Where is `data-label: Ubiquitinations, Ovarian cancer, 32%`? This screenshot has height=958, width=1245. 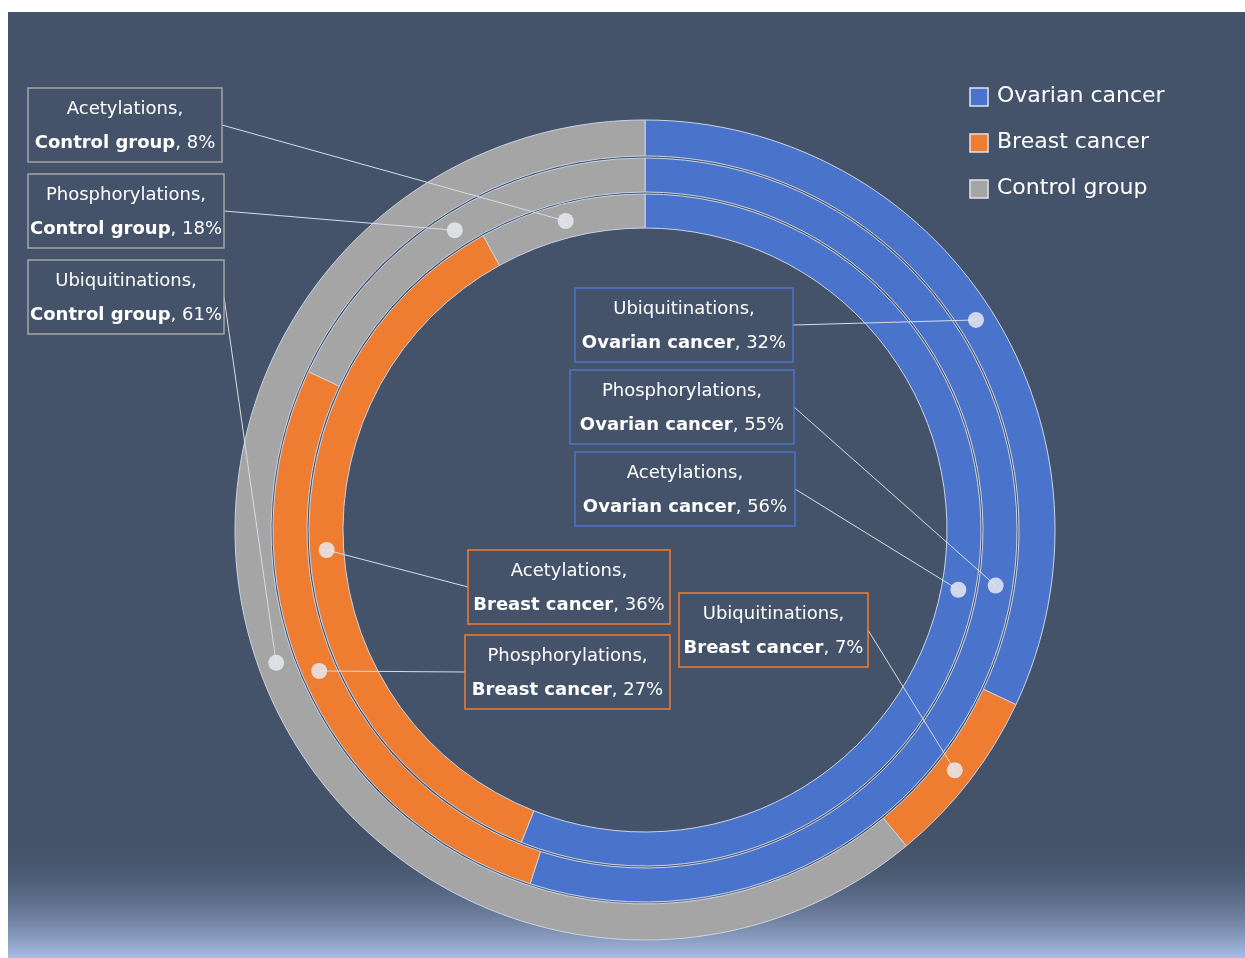 data-label: Ubiquitinations, Ovarian cancer, 32% is located at coordinates (684, 324).